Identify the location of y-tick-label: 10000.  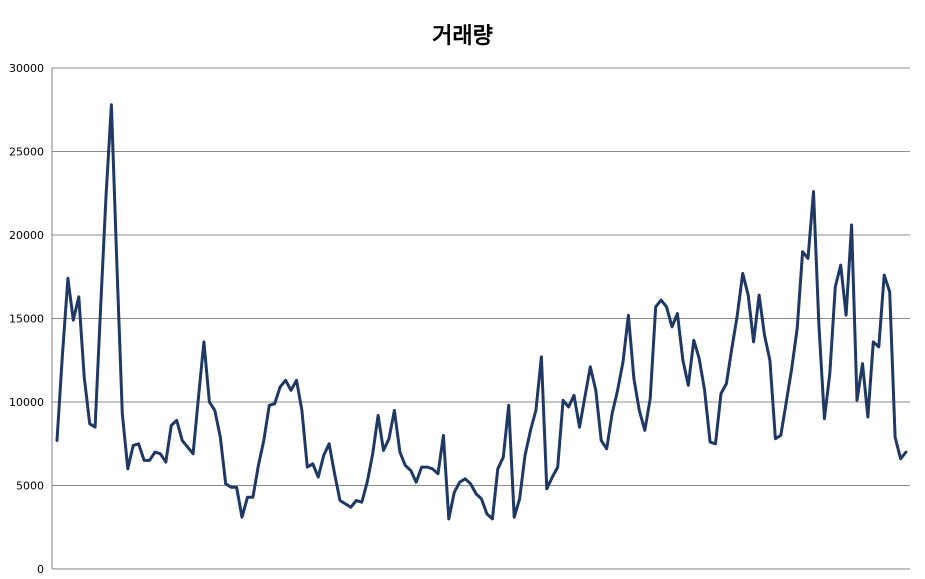
(26, 402).